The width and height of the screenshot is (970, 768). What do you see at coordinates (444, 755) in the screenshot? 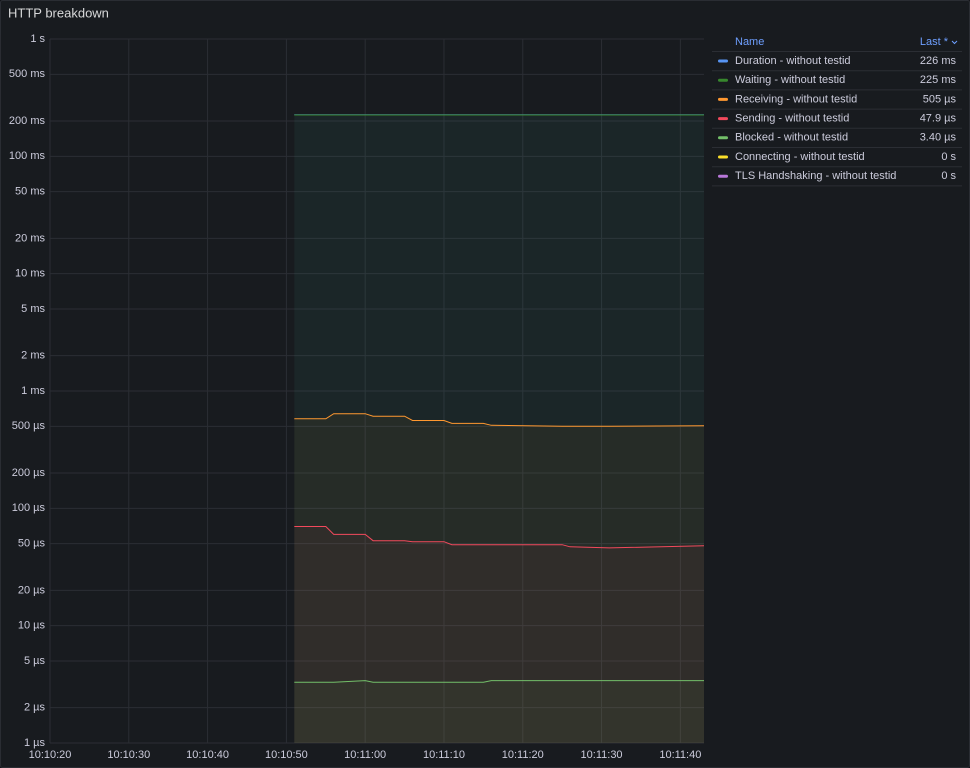
I see `x-tick-label: 10:11:10` at bounding box center [444, 755].